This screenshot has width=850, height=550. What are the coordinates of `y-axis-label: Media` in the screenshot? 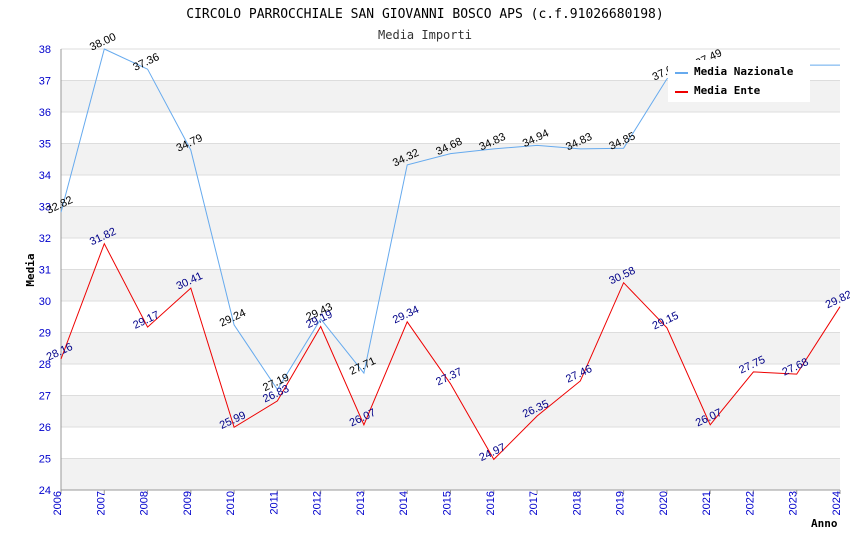 It's located at (30, 269).